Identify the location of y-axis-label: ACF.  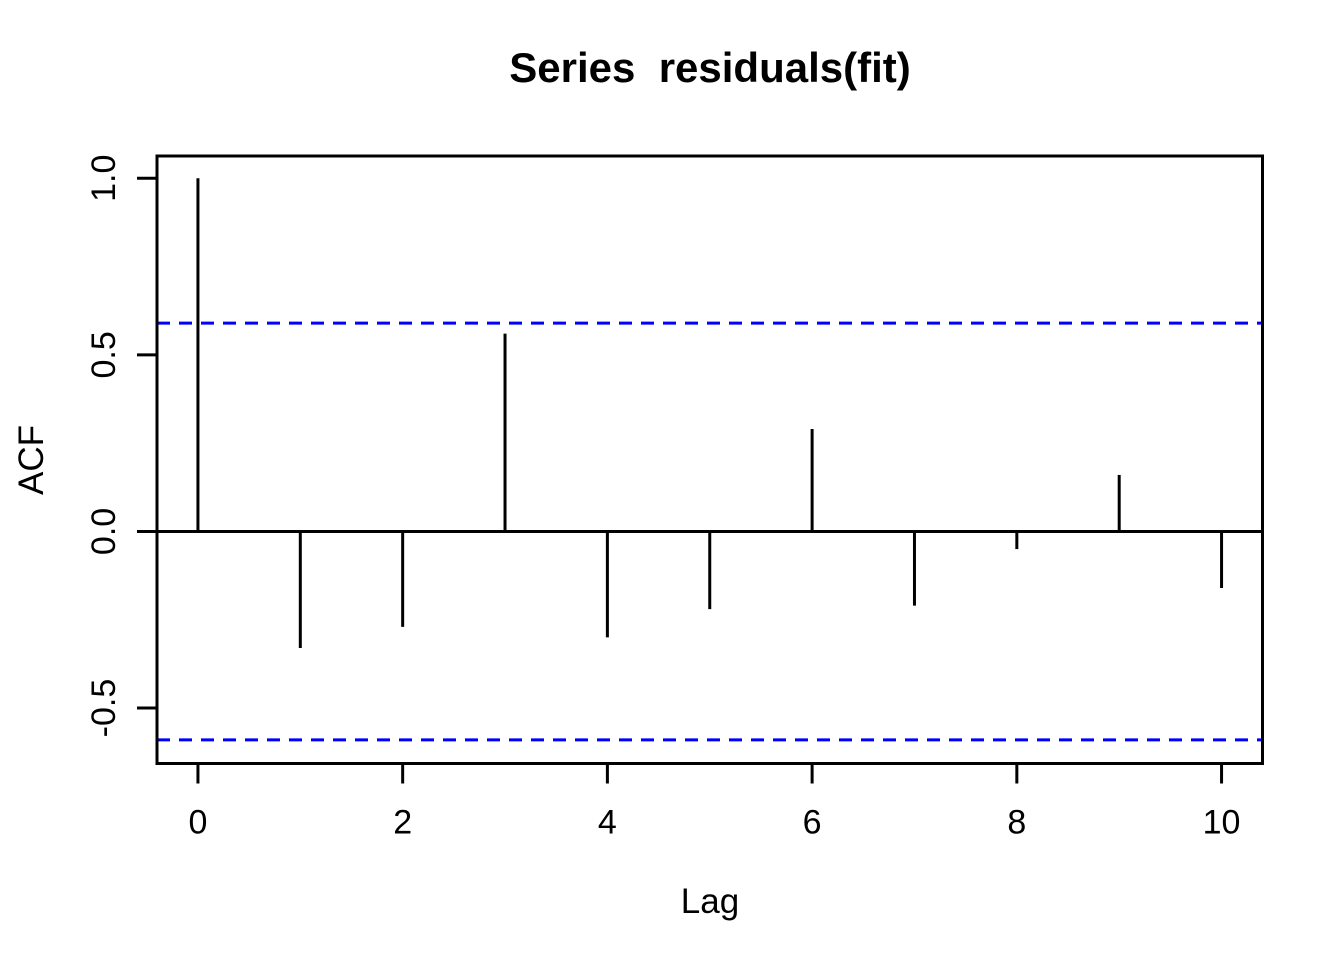
(31, 460).